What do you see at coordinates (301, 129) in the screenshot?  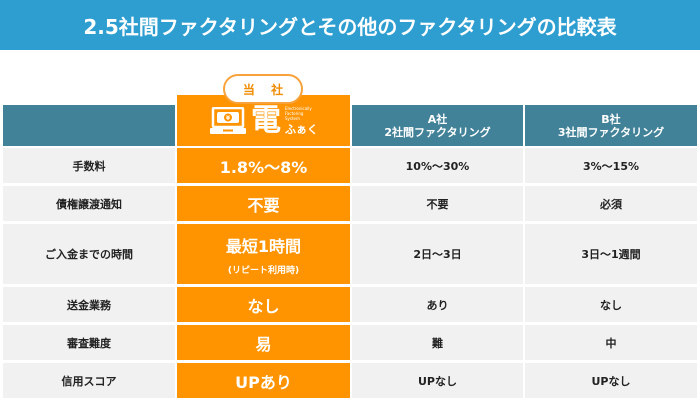 I see `logo-kana: ふぁく` at bounding box center [301, 129].